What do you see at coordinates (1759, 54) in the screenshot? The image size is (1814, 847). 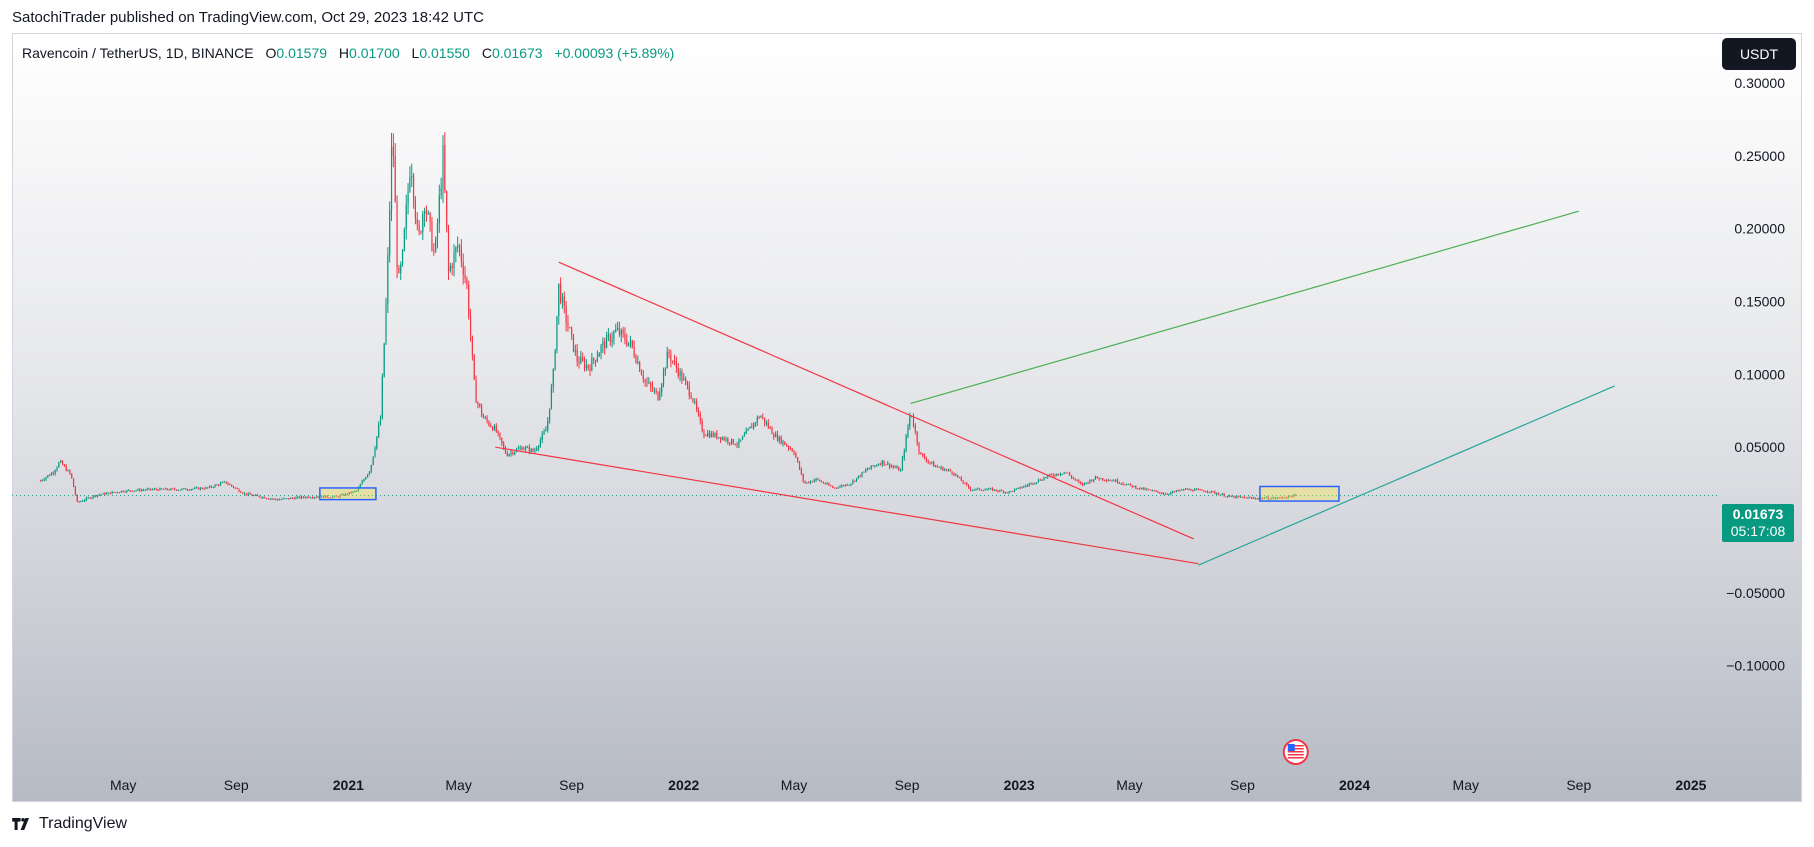 I see `currency-button: USDT` at bounding box center [1759, 54].